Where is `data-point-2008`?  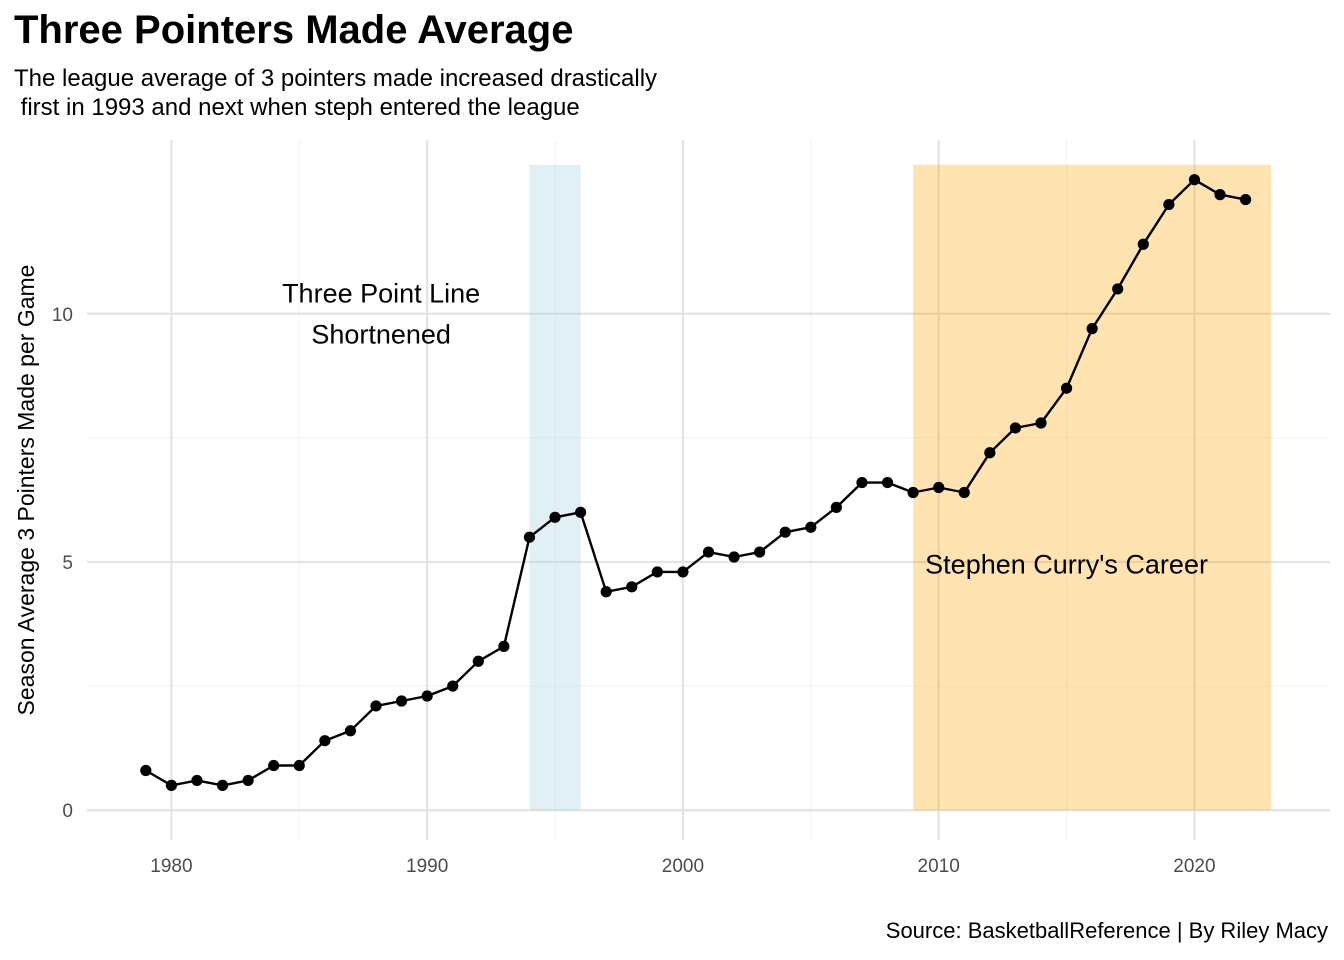
data-point-2008 is located at coordinates (887, 482).